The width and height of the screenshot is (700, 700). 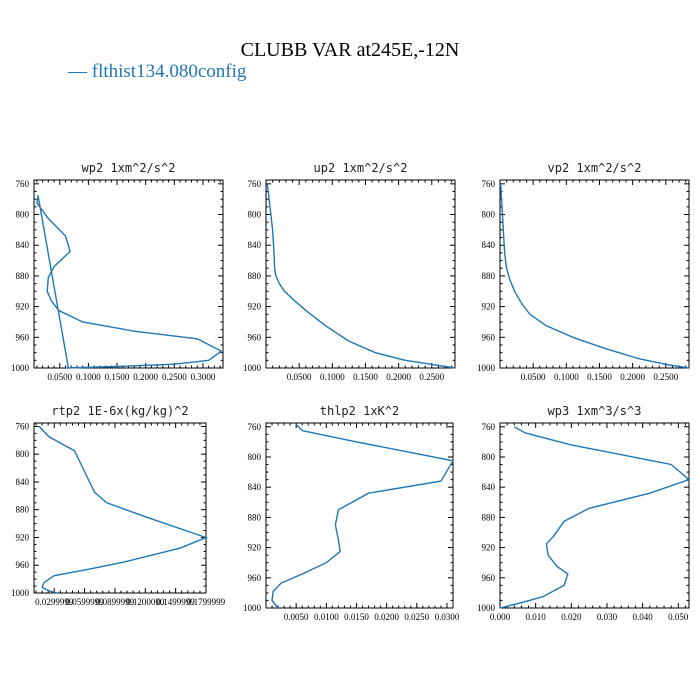 What do you see at coordinates (115, 602) in the screenshot?
I see `x-tick-label: 0.0899999` at bounding box center [115, 602].